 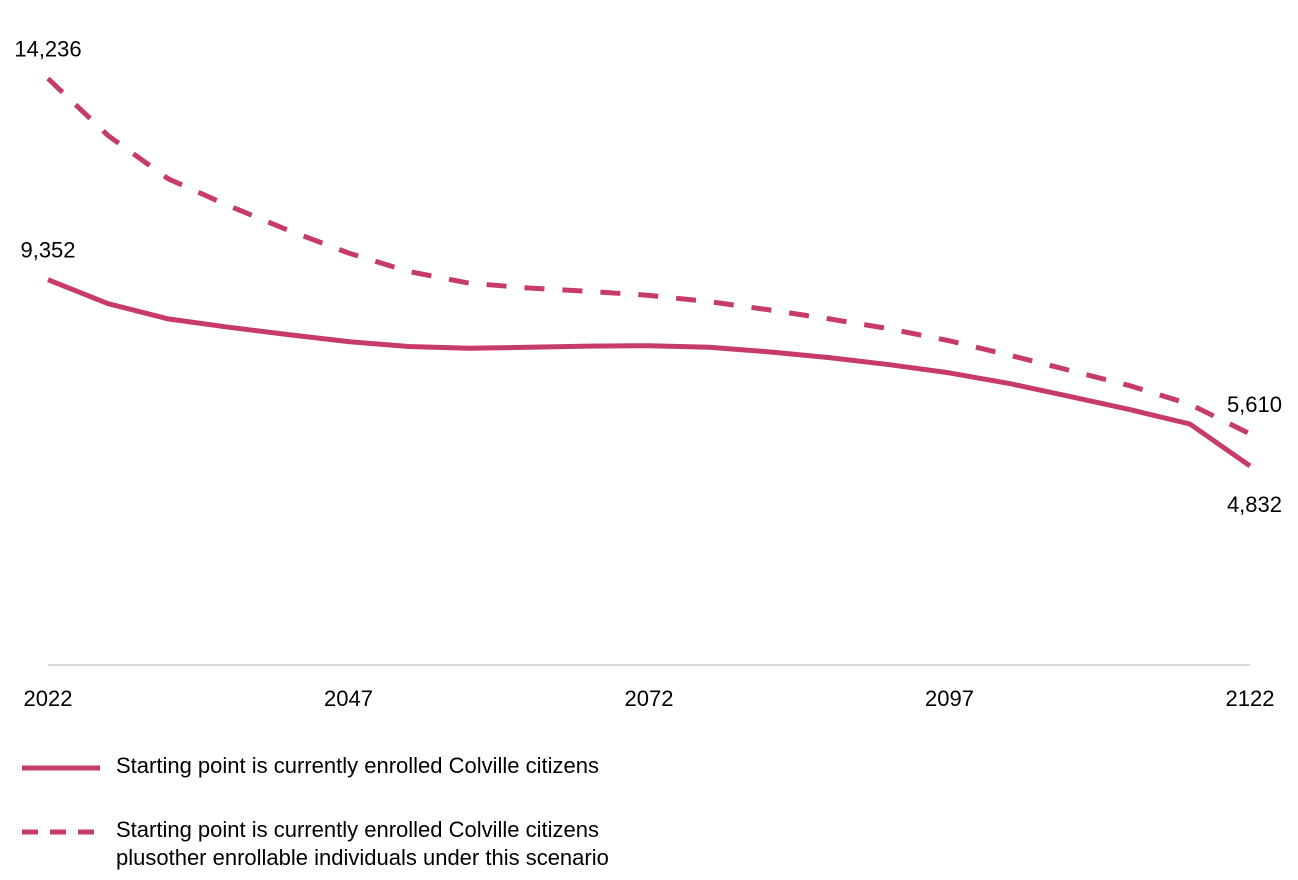 What do you see at coordinates (48, 698) in the screenshot?
I see `x-tick-label-0: 2022` at bounding box center [48, 698].